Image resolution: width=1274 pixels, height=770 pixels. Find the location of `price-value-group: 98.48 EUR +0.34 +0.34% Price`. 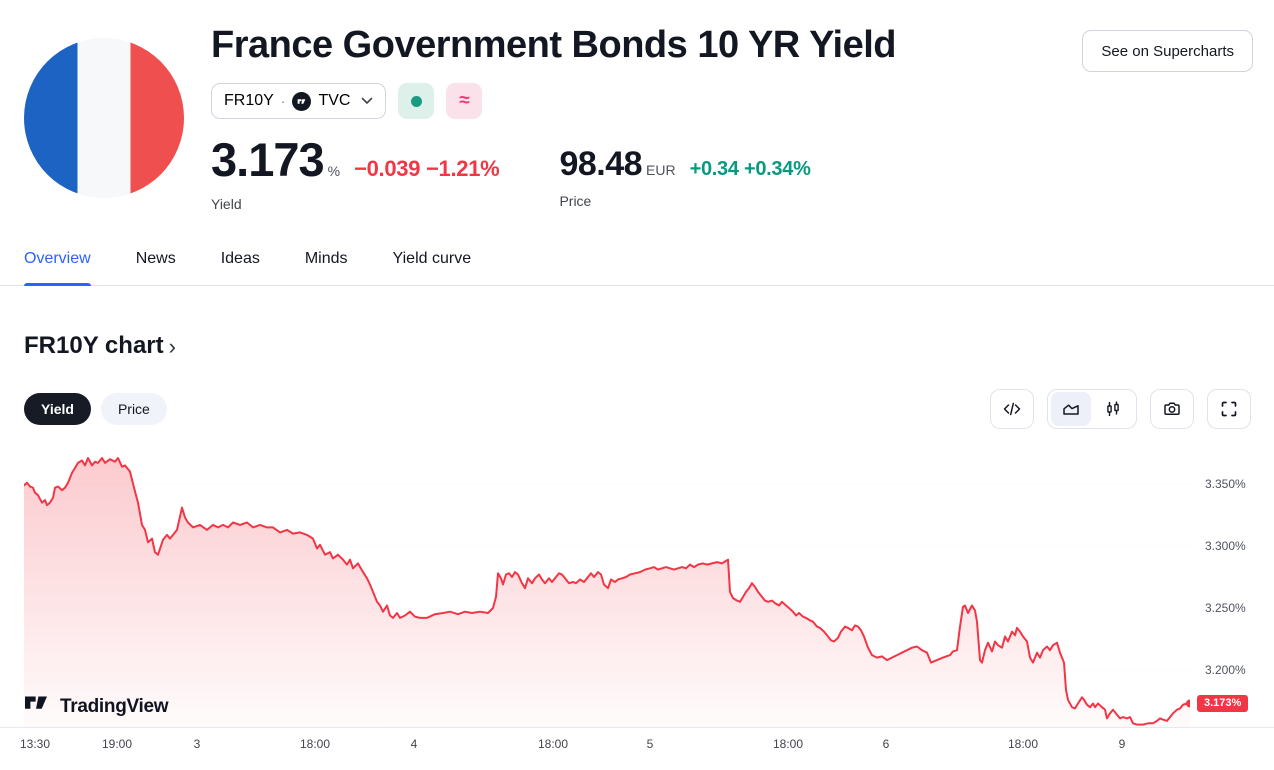

price-value-group: 98.48 EUR +0.34 +0.34% Price is located at coordinates (684, 172).